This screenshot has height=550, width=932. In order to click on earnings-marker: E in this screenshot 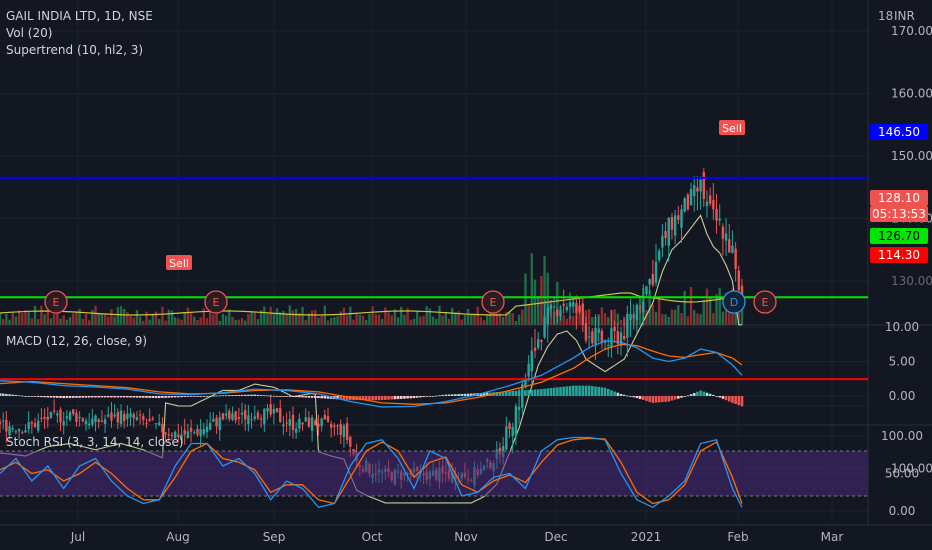, I will do `click(216, 302)`.